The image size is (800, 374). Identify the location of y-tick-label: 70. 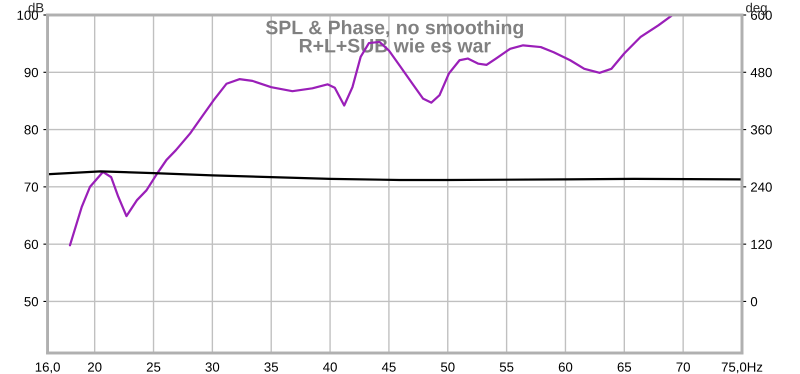
(31, 187).